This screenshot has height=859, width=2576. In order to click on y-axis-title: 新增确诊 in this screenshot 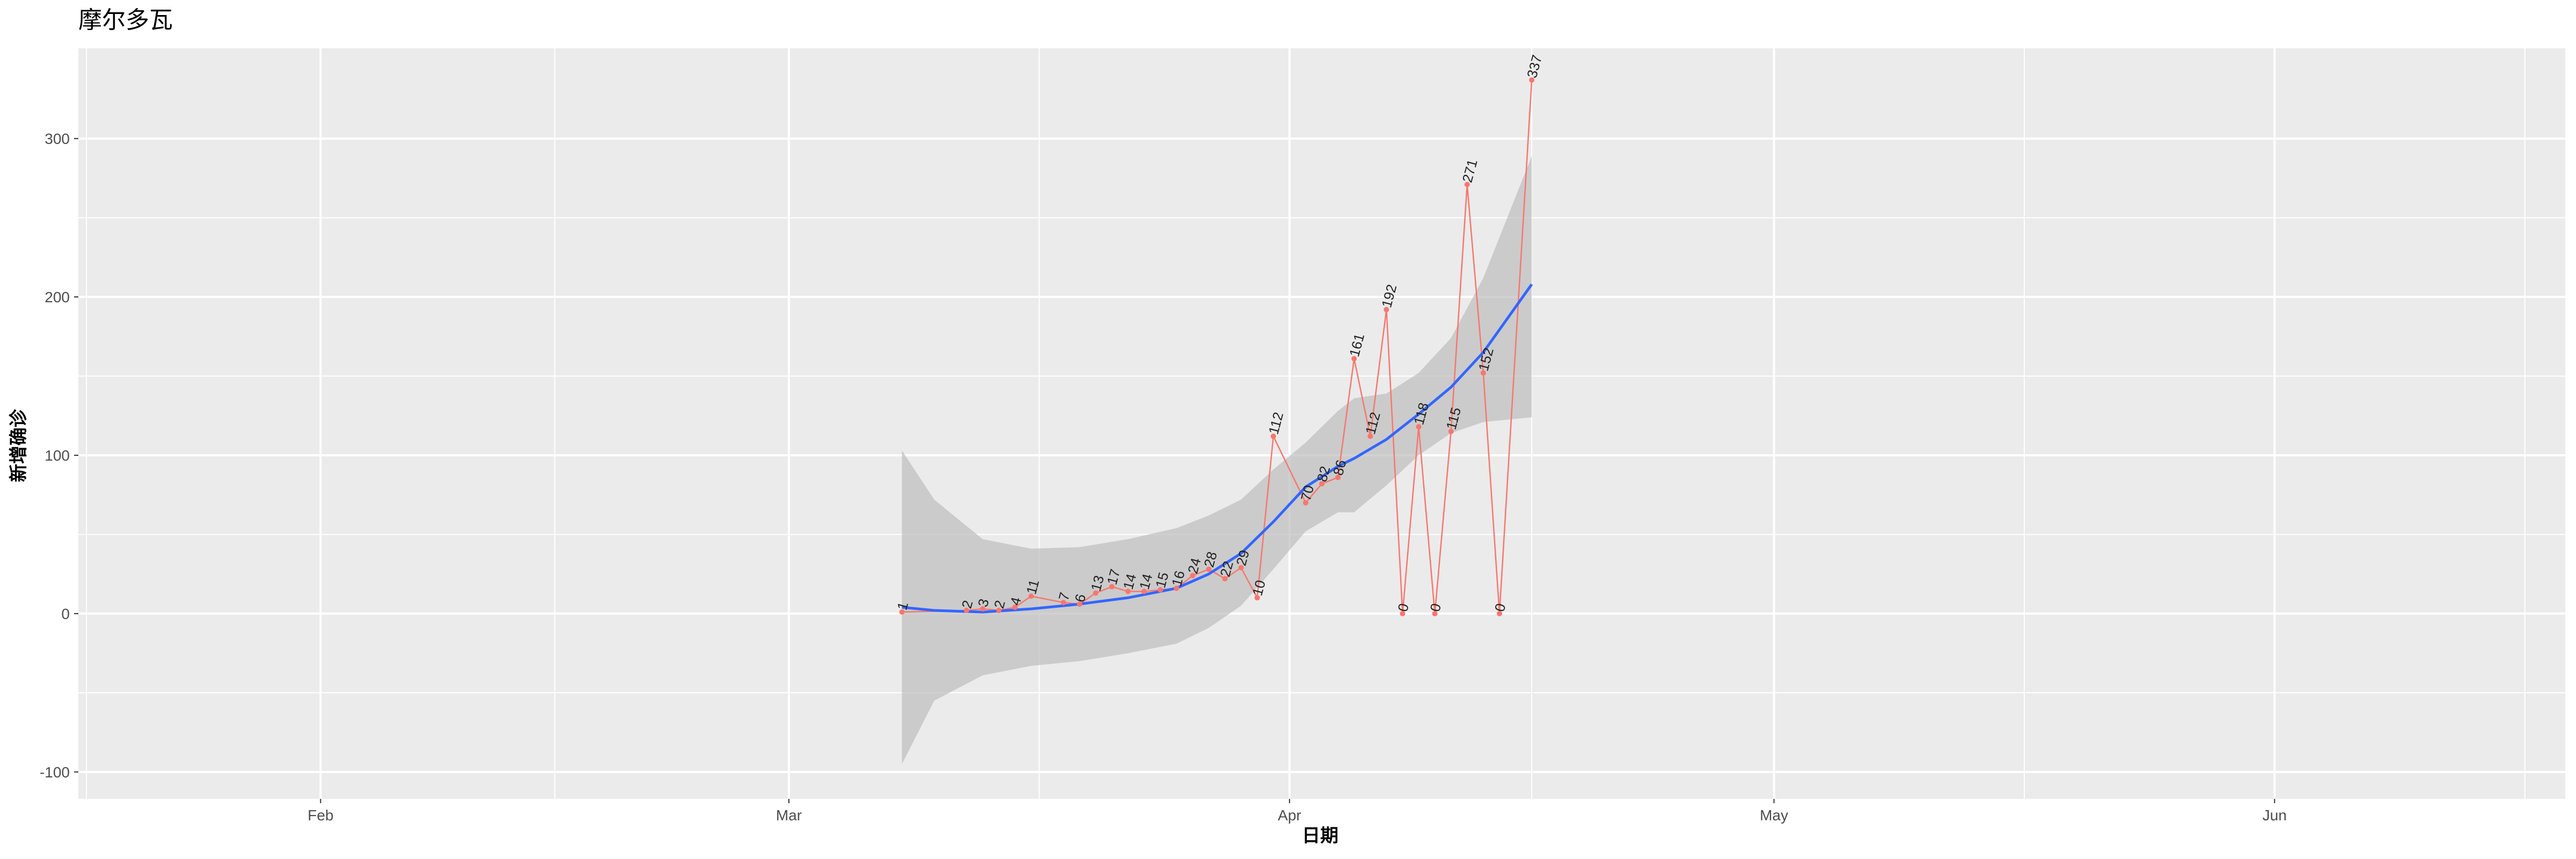, I will do `click(19, 445)`.